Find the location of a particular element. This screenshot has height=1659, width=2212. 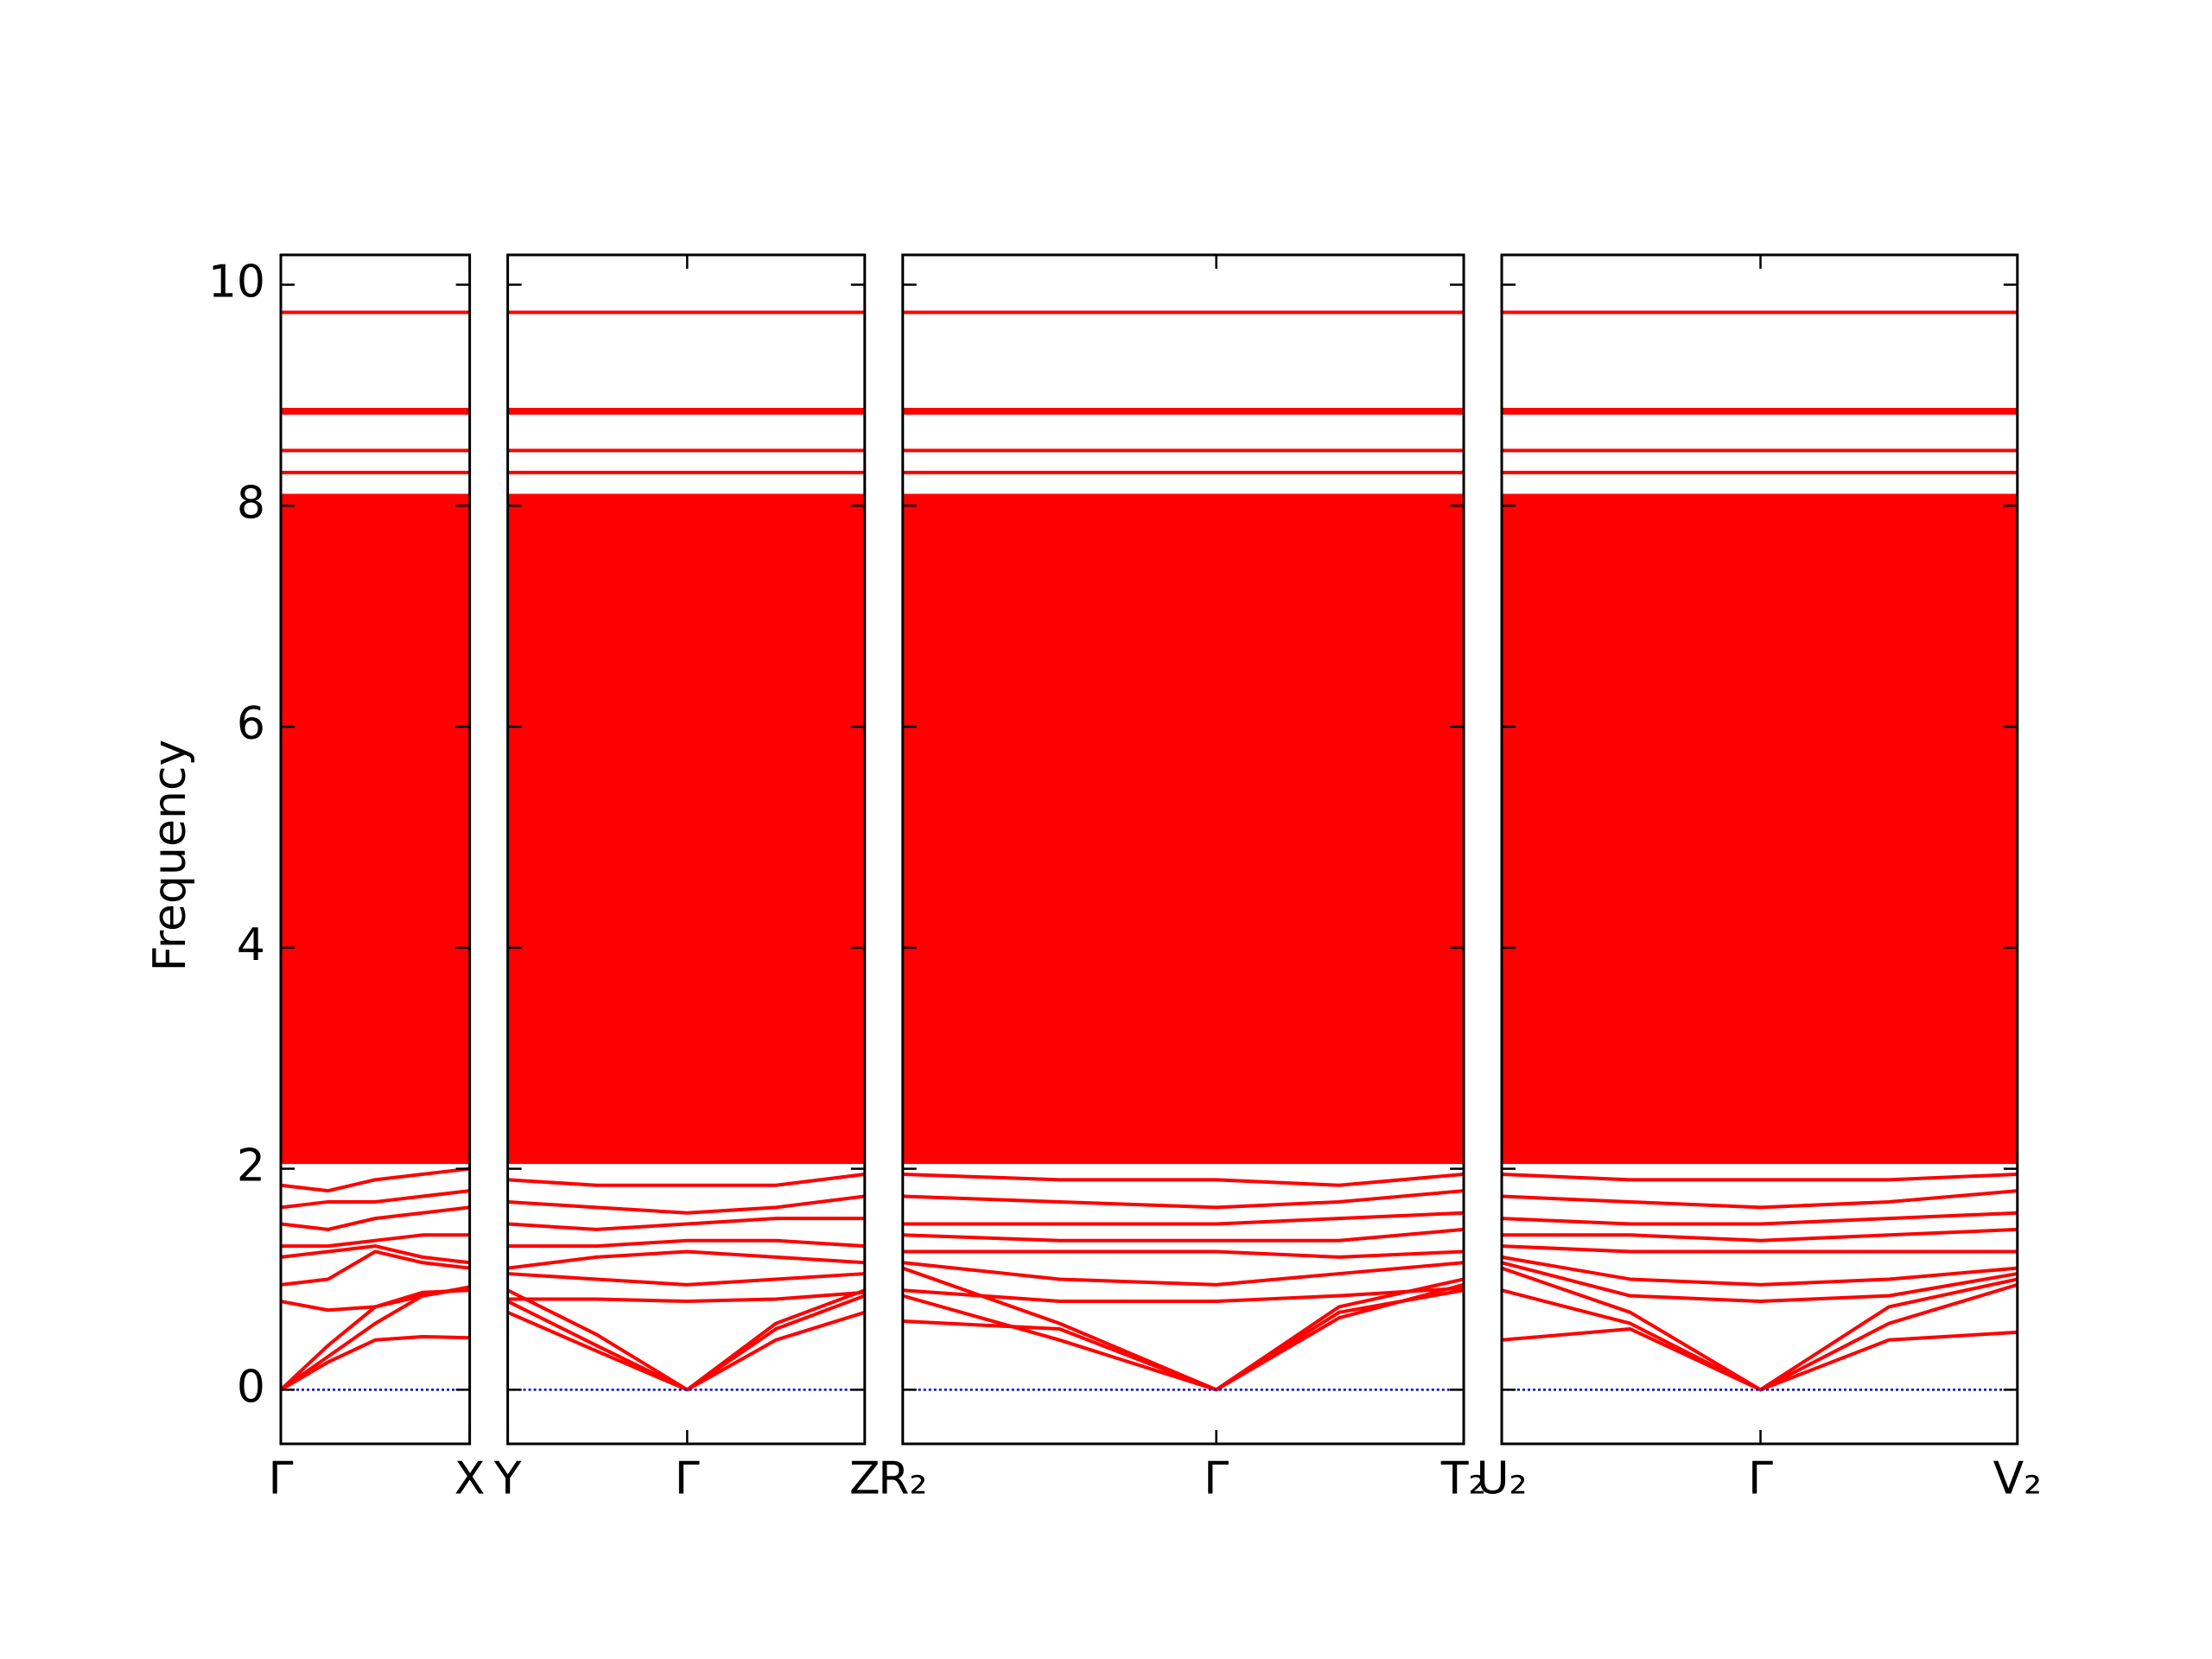

y-tick-label: 6 is located at coordinates (251, 724).